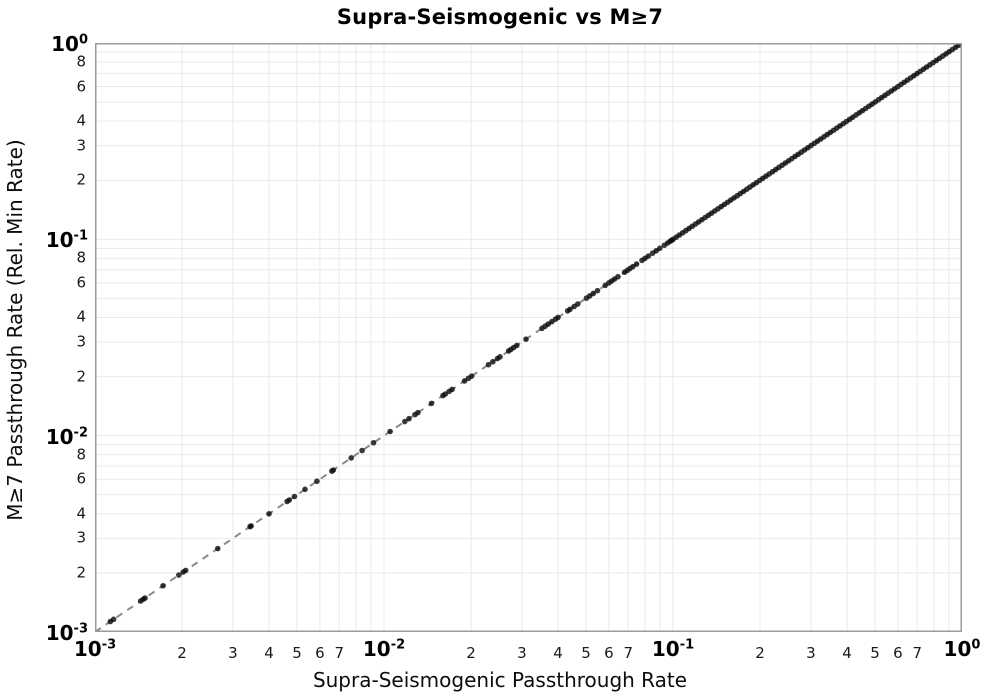 This screenshot has height=700, width=1000. Describe the element at coordinates (15, 330) in the screenshot. I see `y-axis-title: M≥7 Passthrough Rate (Rel. Min Rate)` at that location.